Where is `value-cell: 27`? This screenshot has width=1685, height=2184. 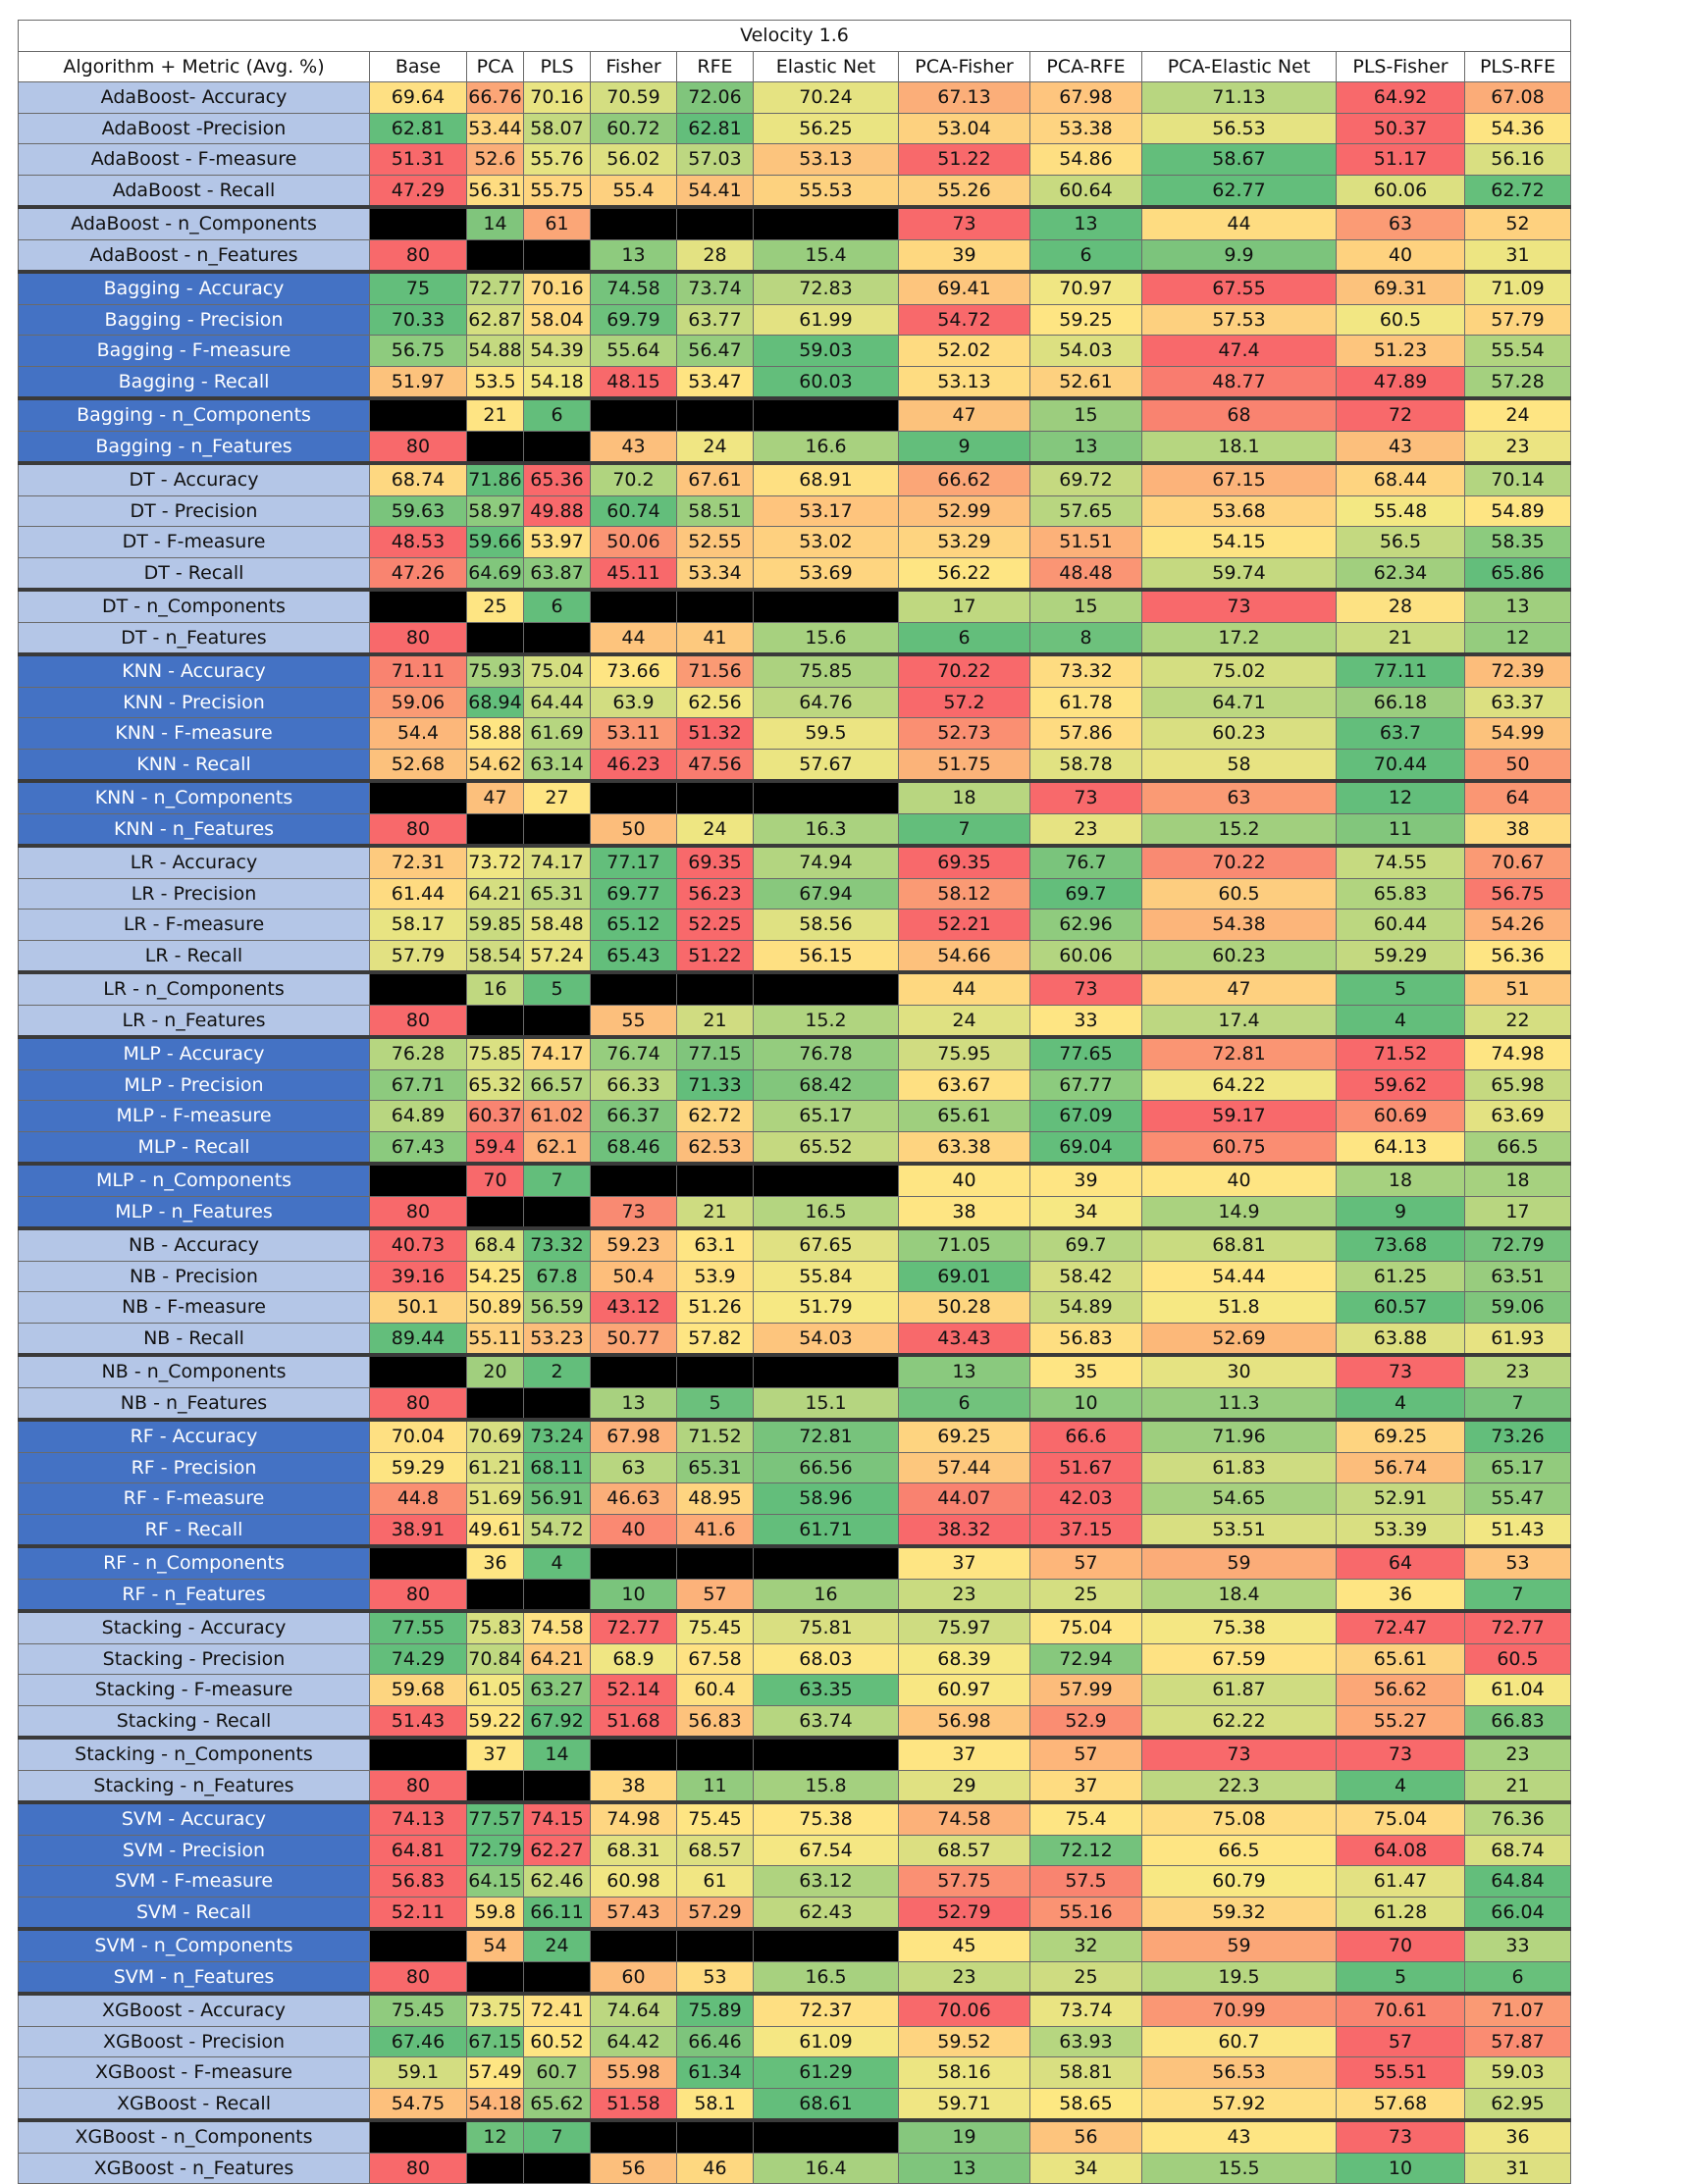 value-cell: 27 is located at coordinates (557, 796).